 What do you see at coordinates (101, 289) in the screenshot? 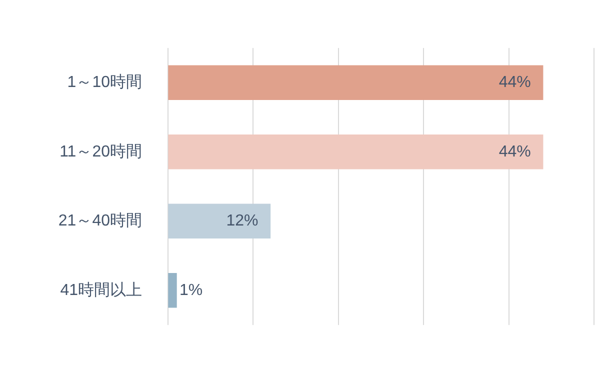
I see `y-tick-label: 41時間以上` at bounding box center [101, 289].